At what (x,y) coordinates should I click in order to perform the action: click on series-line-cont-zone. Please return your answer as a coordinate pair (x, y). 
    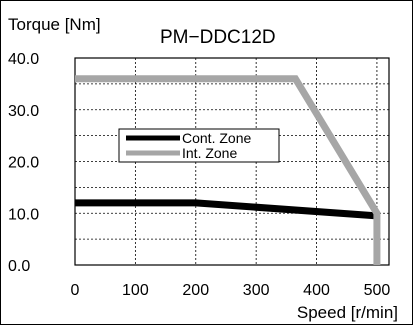
    Looking at the image, I should click on (226, 209).